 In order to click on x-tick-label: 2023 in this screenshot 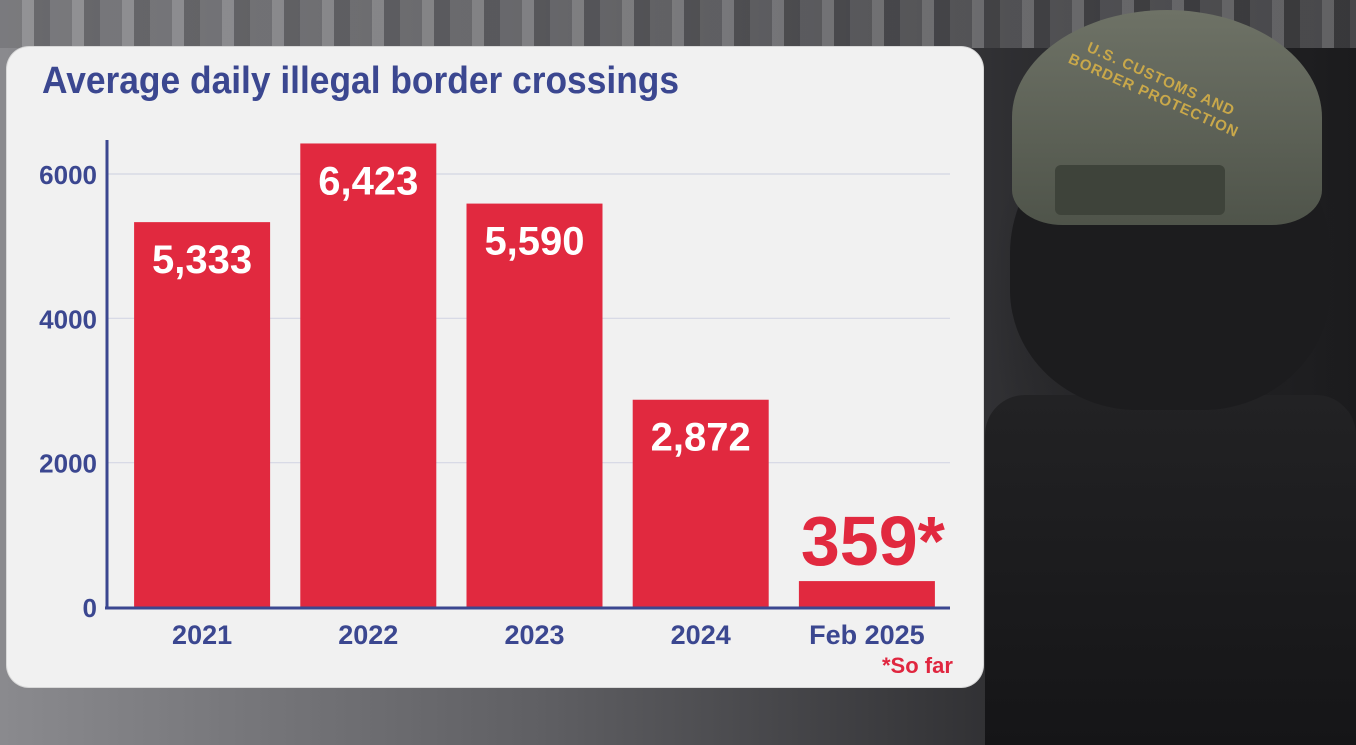, I will do `click(534, 635)`.